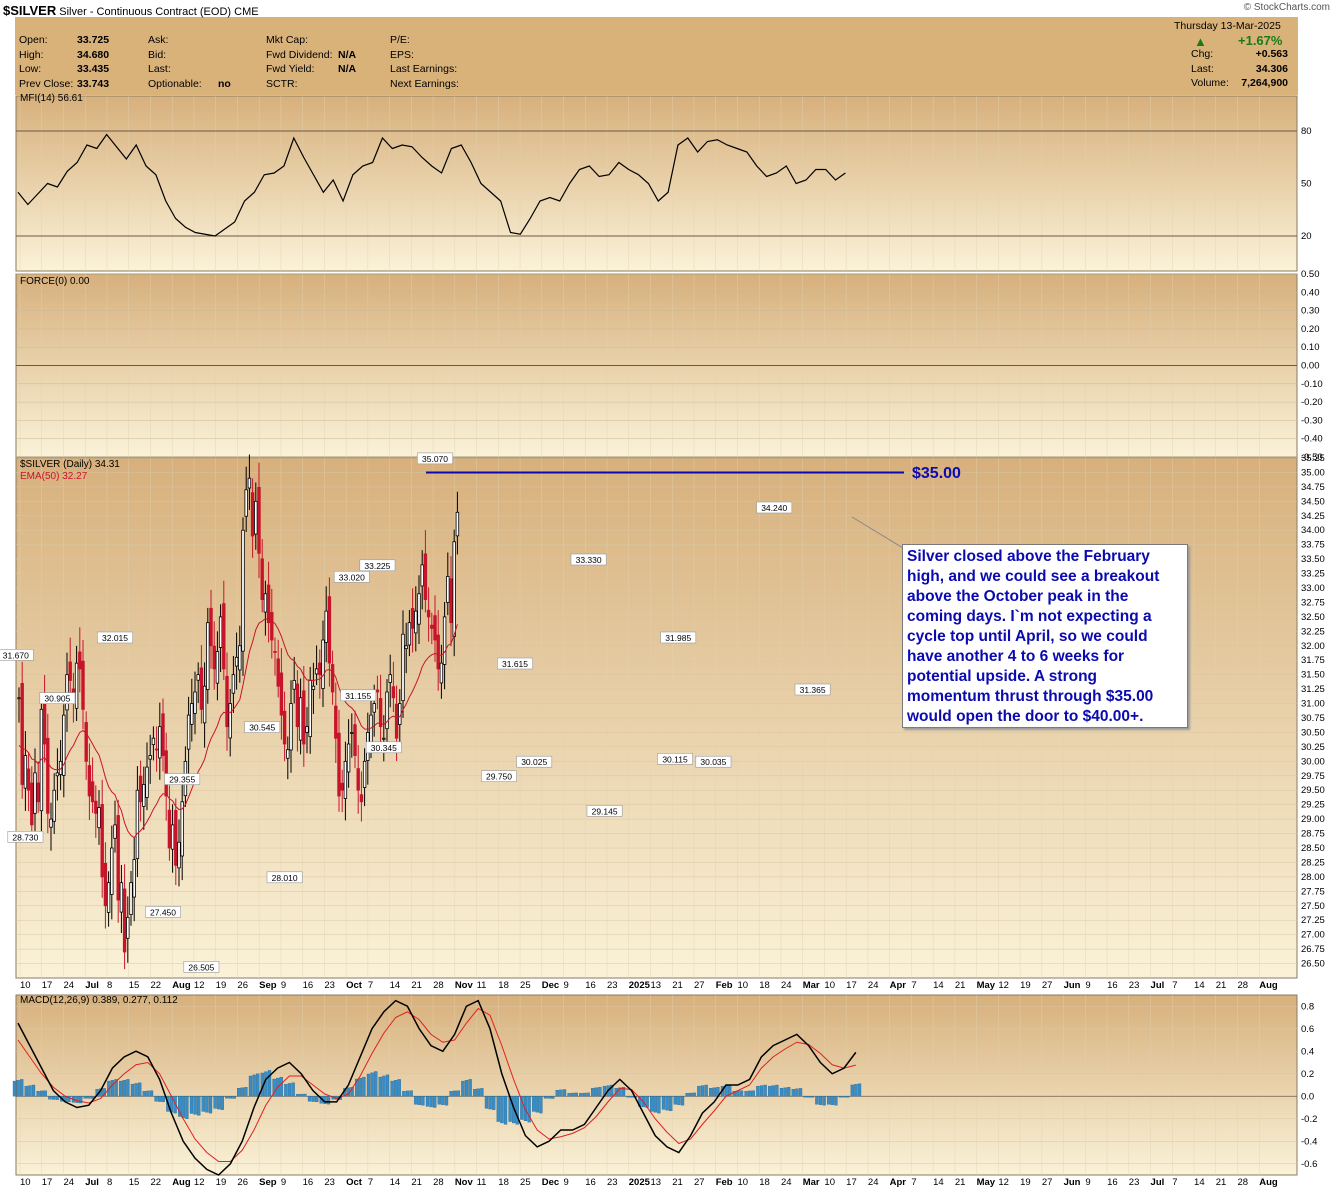 Image resolution: width=1340 pixels, height=1192 pixels. Describe the element at coordinates (424, 69) in the screenshot. I see `quote-label: Last Earnings:` at that location.